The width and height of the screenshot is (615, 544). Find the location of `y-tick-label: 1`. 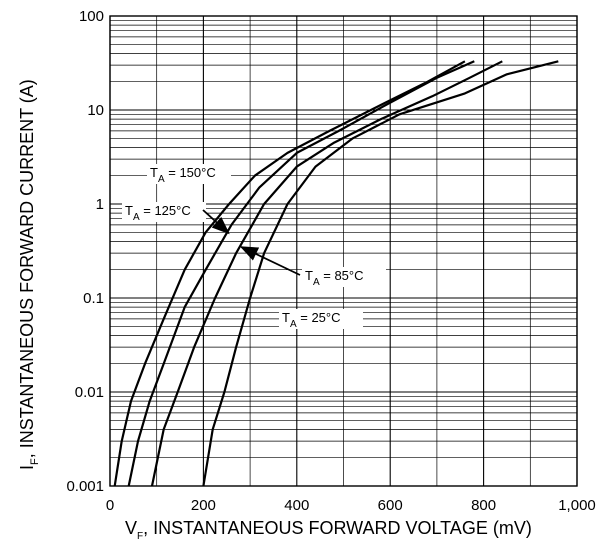

y-tick-label: 1 is located at coordinates (100, 204).